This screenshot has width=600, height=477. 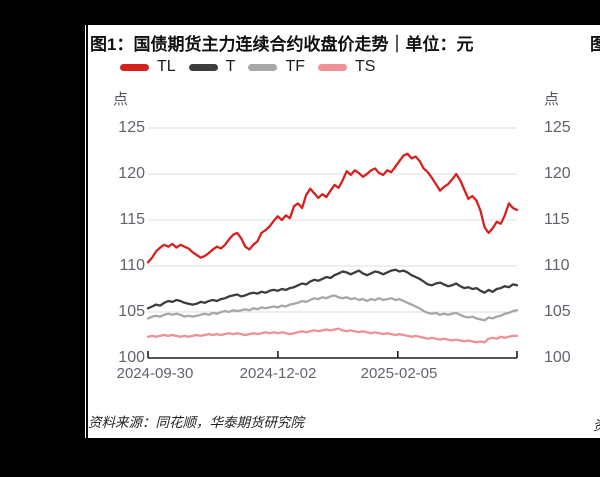 What do you see at coordinates (595, 44) in the screenshot?
I see `next-column-title-fragment: 图` at bounding box center [595, 44].